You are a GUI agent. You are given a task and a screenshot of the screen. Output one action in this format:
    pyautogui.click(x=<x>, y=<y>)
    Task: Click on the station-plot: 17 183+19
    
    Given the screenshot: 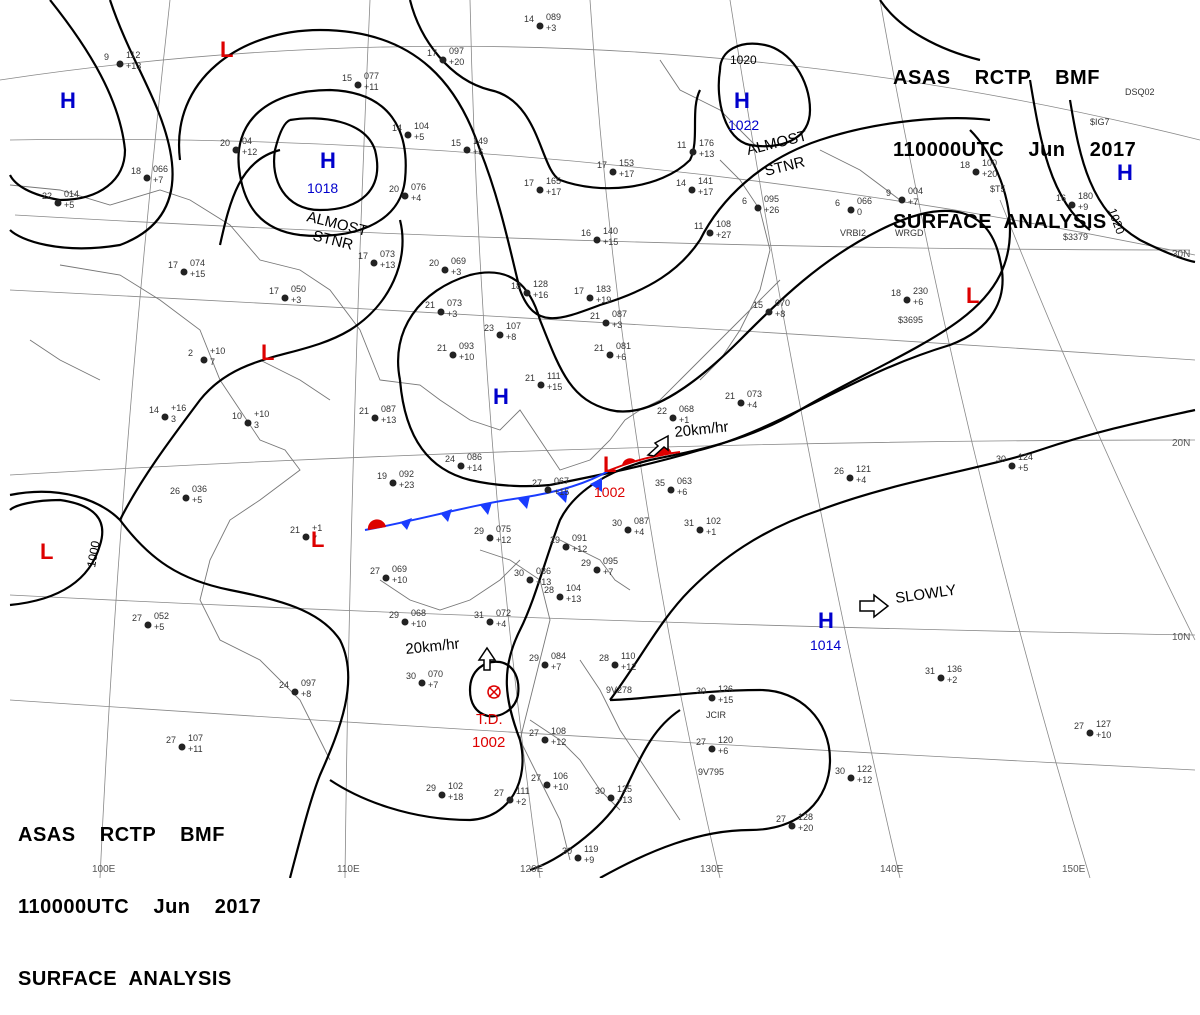 What is the action you would take?
    pyautogui.click(x=592, y=294)
    